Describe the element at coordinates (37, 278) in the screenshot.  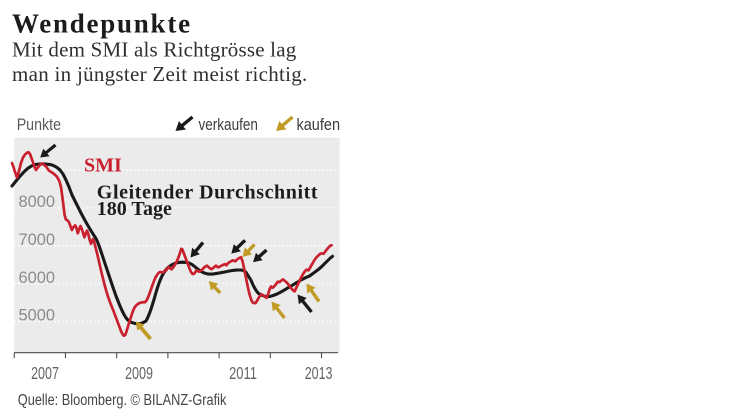
I see `svg-text: 6000` at that location.